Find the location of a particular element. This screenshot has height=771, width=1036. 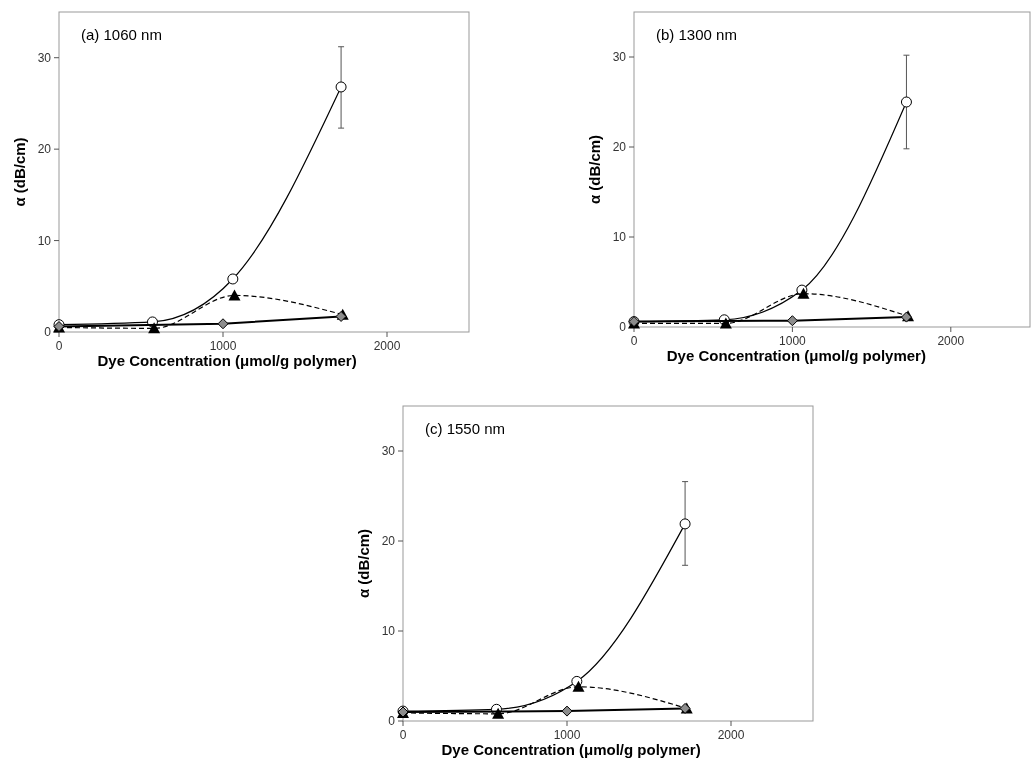

text: (a) 1060 nm is located at coordinates (121, 34).